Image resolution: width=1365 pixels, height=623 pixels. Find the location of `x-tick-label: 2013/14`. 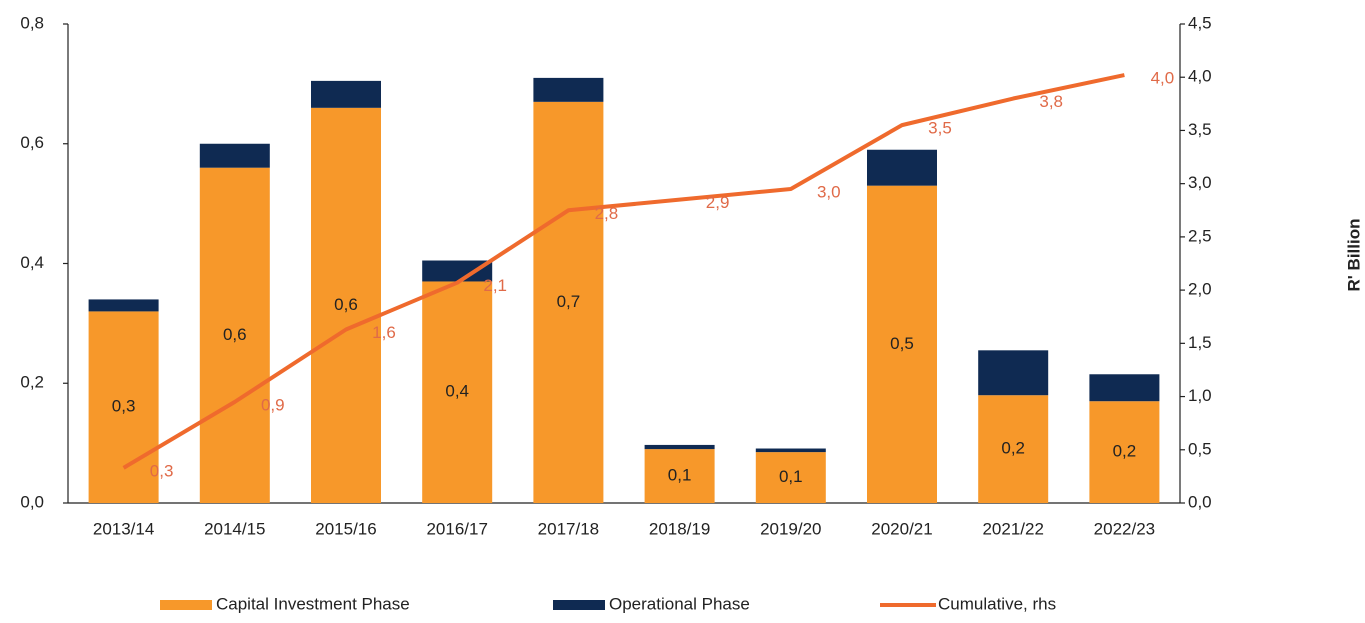

x-tick-label: 2013/14 is located at coordinates (123, 528).